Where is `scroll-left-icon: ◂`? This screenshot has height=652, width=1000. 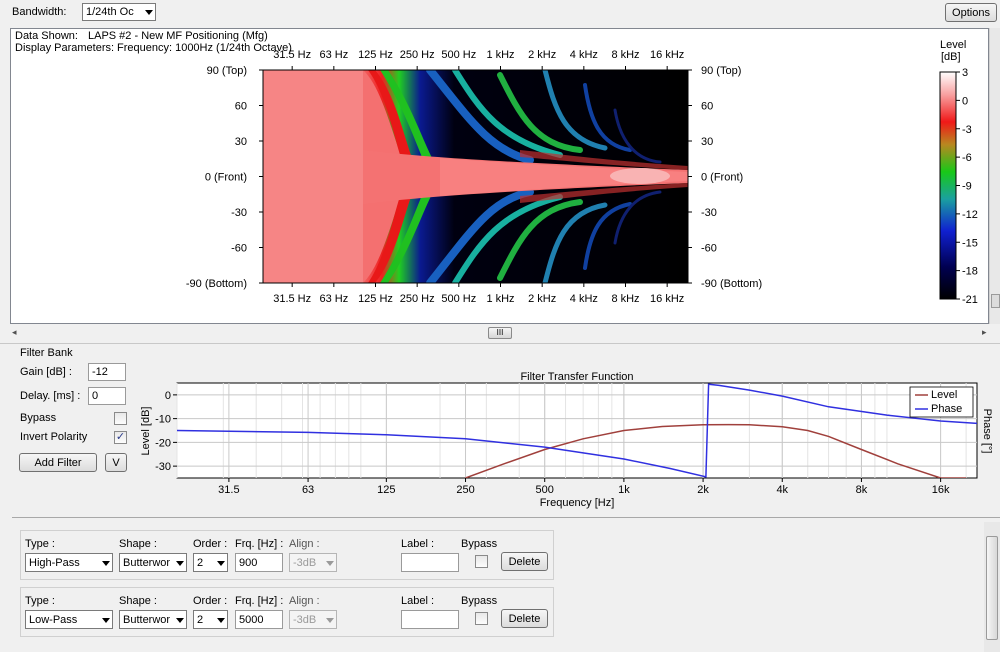
scroll-left-icon: ◂ is located at coordinates (14, 332).